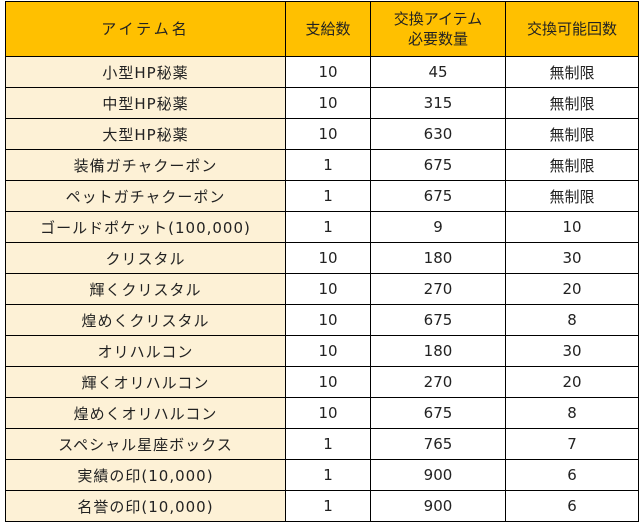  What do you see at coordinates (572, 444) in the screenshot?
I see `cell: 7` at bounding box center [572, 444].